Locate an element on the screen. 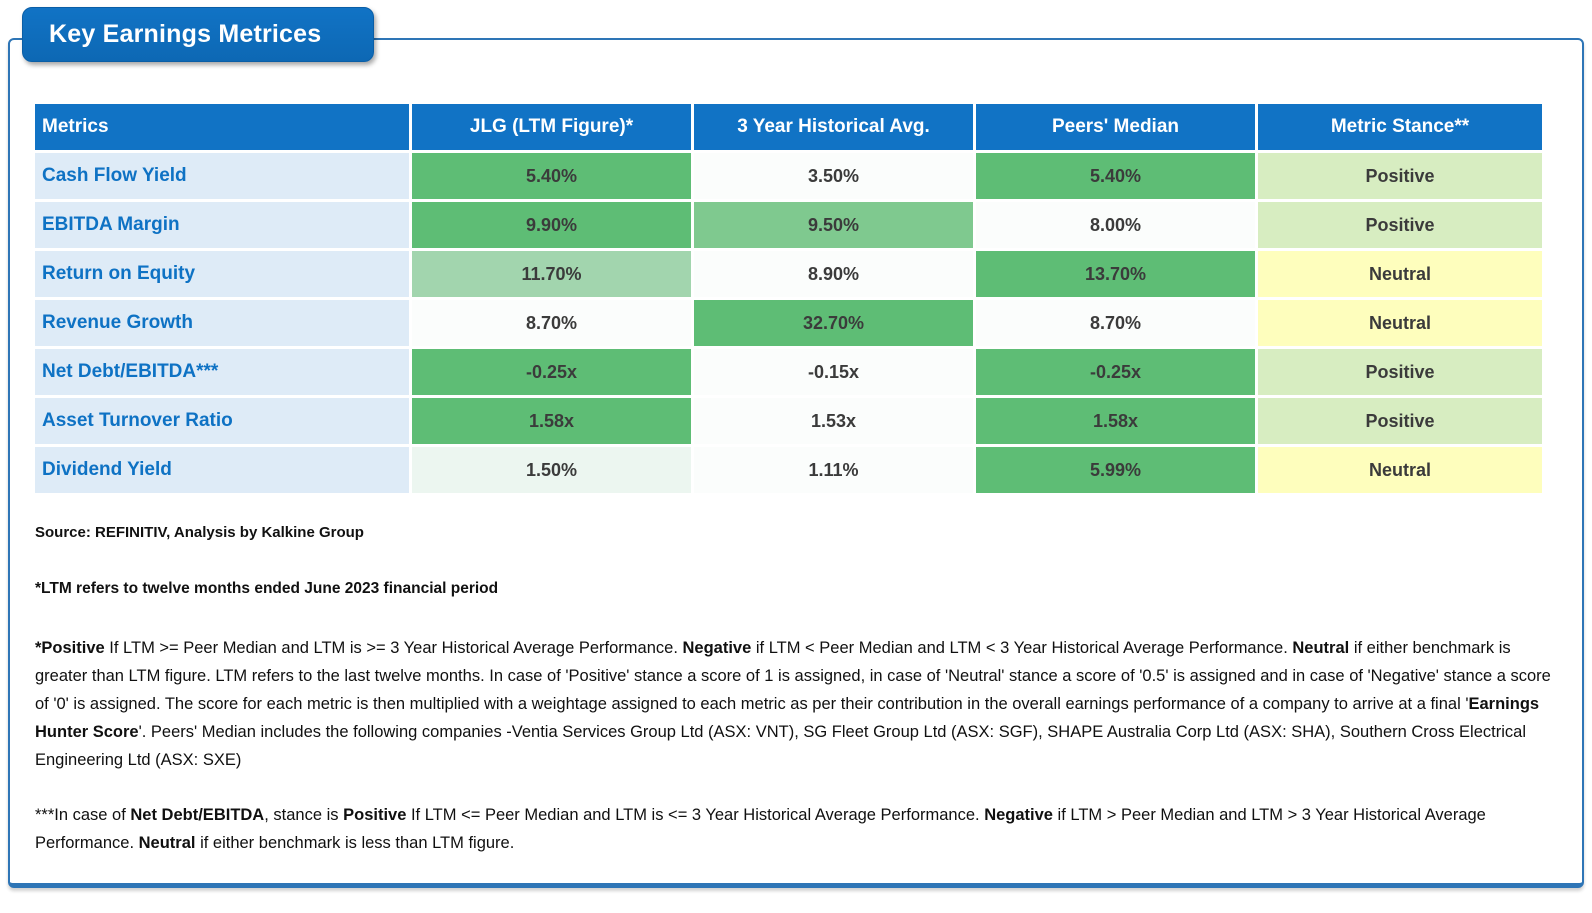 Image resolution: width=1592 pixels, height=913 pixels. jlg-value-cell: 9.90% is located at coordinates (551, 225).